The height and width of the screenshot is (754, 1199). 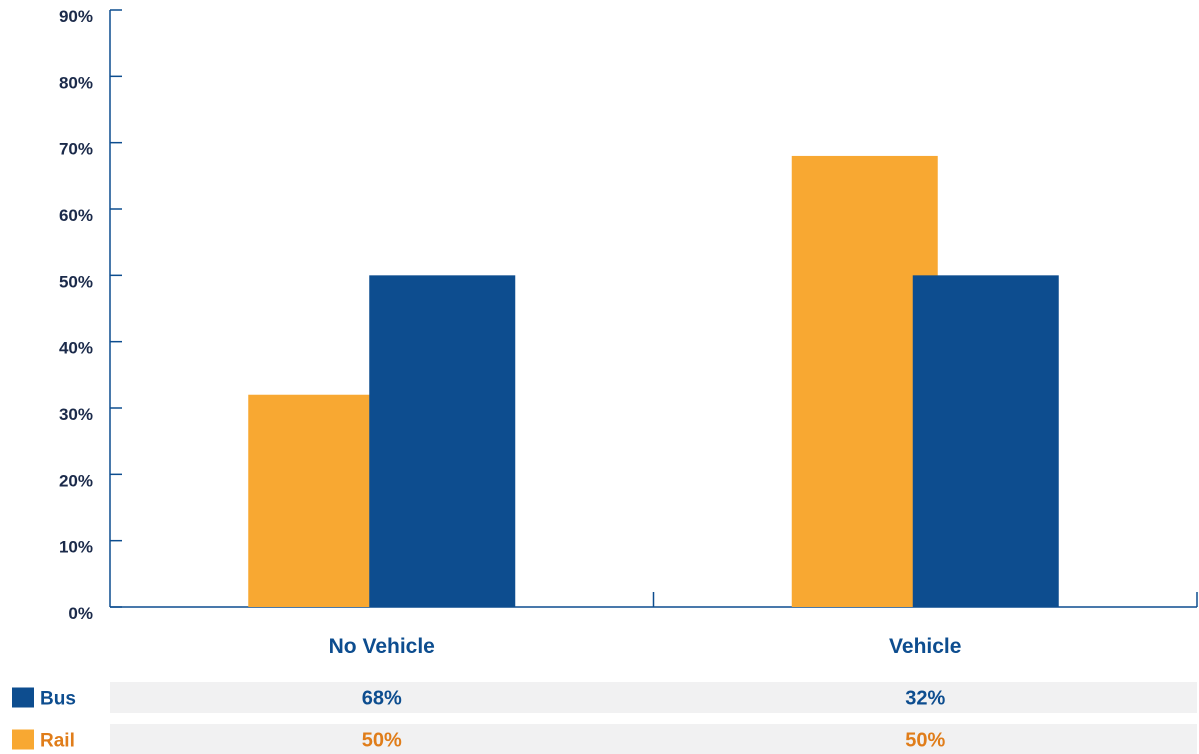 What do you see at coordinates (58, 699) in the screenshot?
I see `legend-label: Bus` at bounding box center [58, 699].